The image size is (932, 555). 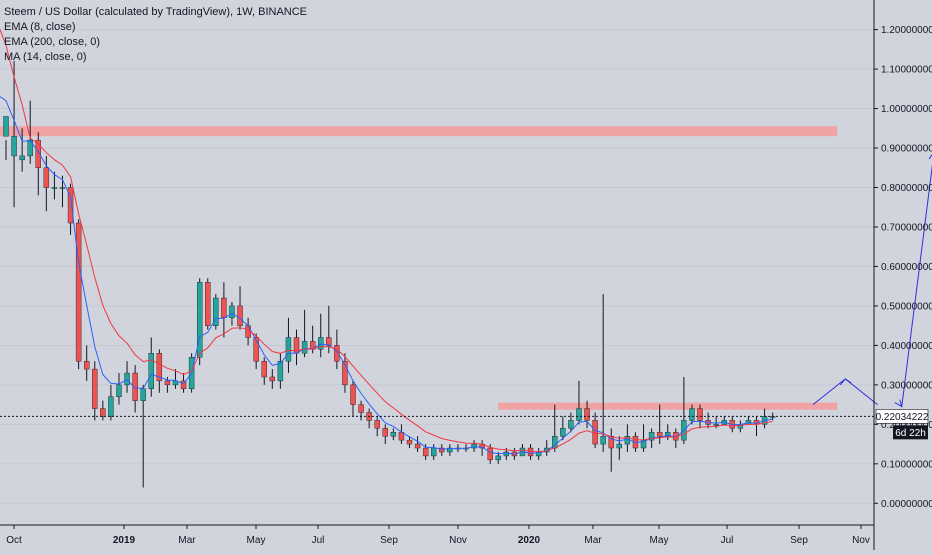 I want to click on indicator-ema-200: EMA (200, close, 0), so click(x=52, y=42).